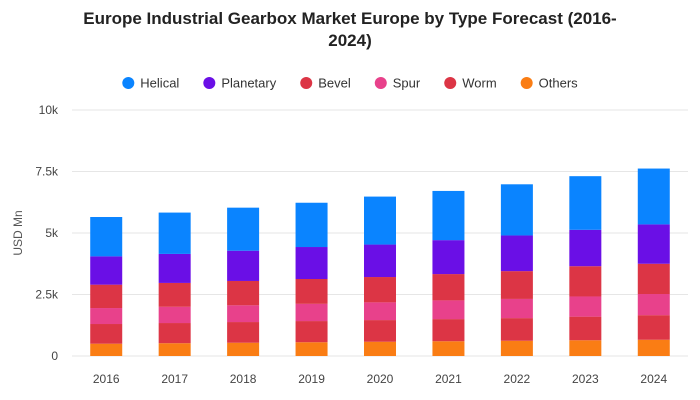  Describe the element at coordinates (49, 110) in the screenshot. I see `y-tick-label: 10k` at that location.